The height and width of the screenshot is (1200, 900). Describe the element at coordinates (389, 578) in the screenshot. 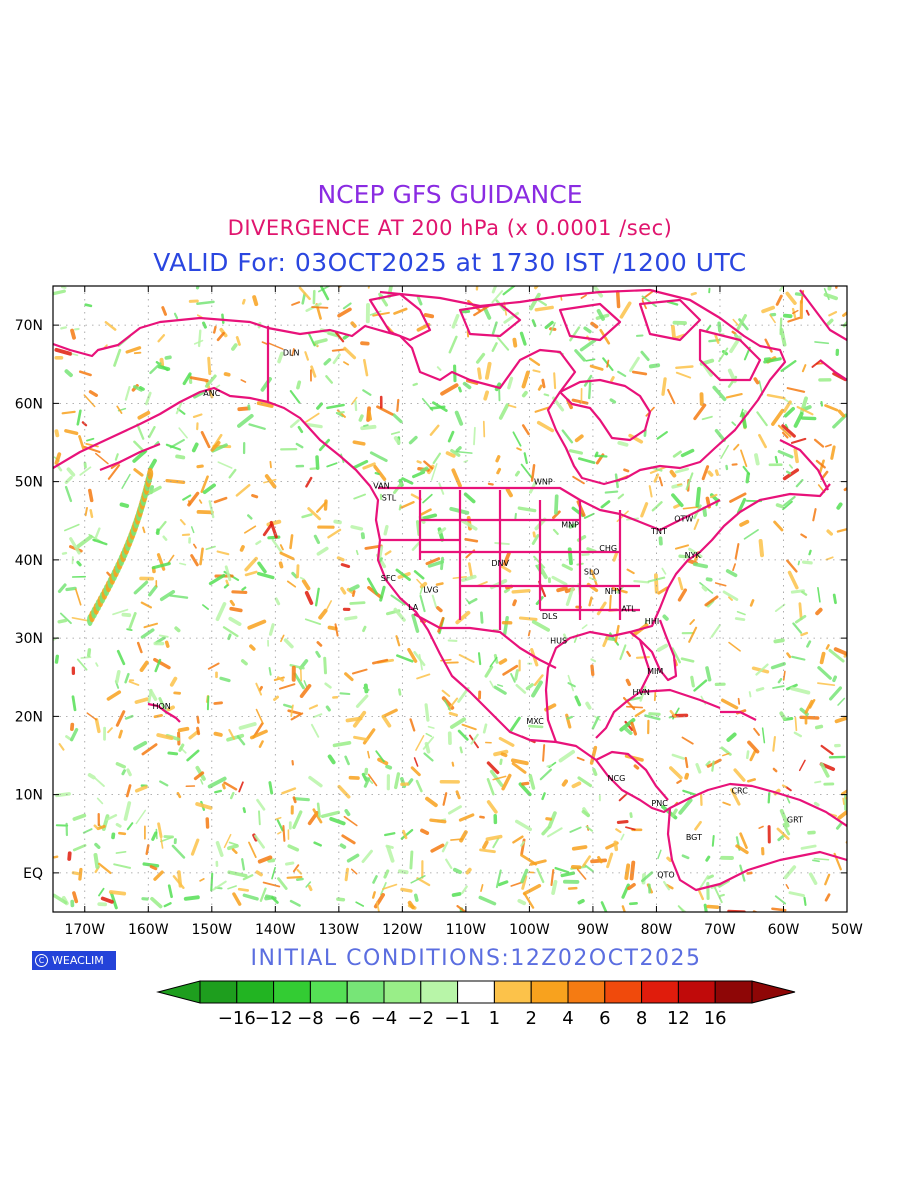

I see `city-label: SFC` at that location.